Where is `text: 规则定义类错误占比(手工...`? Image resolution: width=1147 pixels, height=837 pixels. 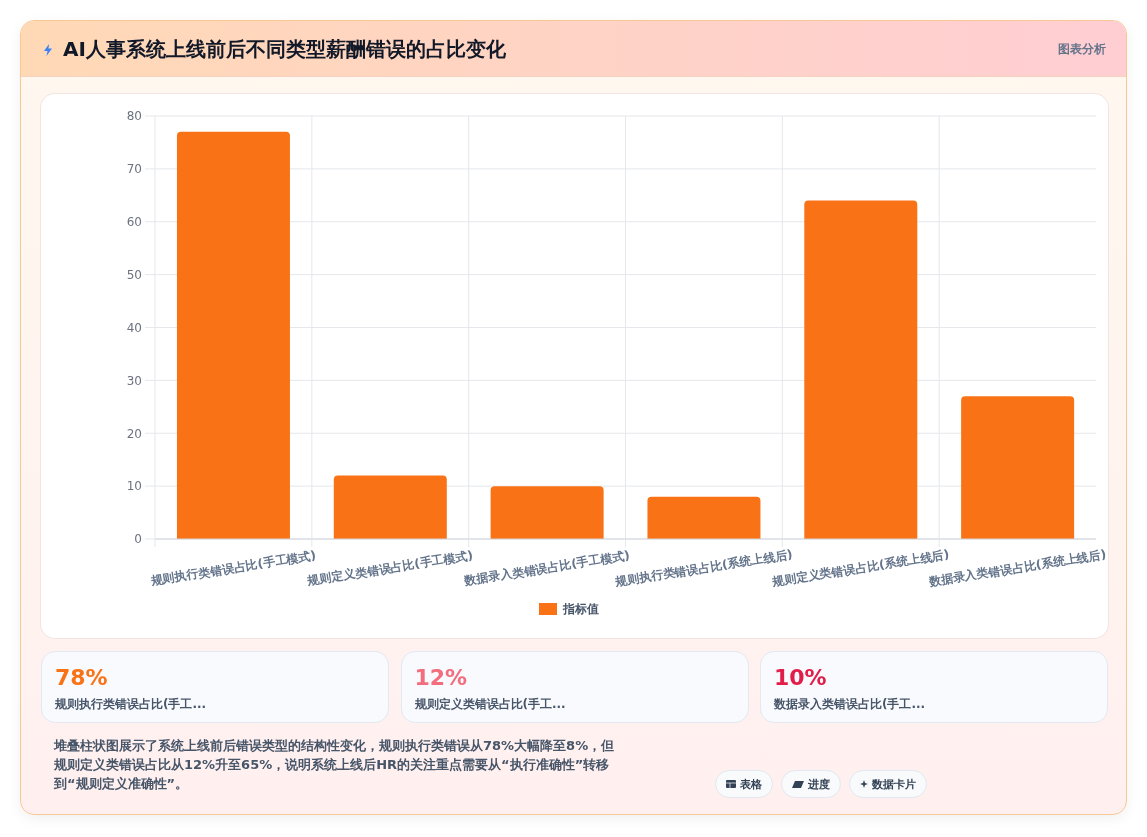
text: 规则定义类错误占比(手工... is located at coordinates (490, 704).